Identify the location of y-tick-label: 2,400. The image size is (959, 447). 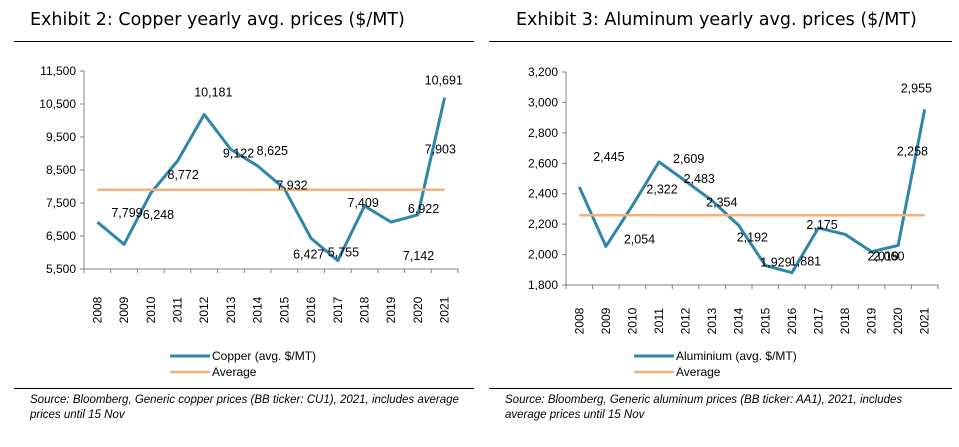
(543, 194).